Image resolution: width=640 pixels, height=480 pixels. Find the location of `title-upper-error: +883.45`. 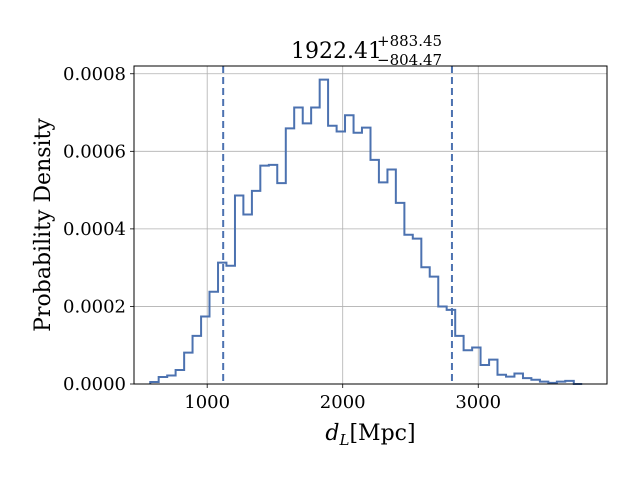

title-upper-error: +883.45 is located at coordinates (409, 41).